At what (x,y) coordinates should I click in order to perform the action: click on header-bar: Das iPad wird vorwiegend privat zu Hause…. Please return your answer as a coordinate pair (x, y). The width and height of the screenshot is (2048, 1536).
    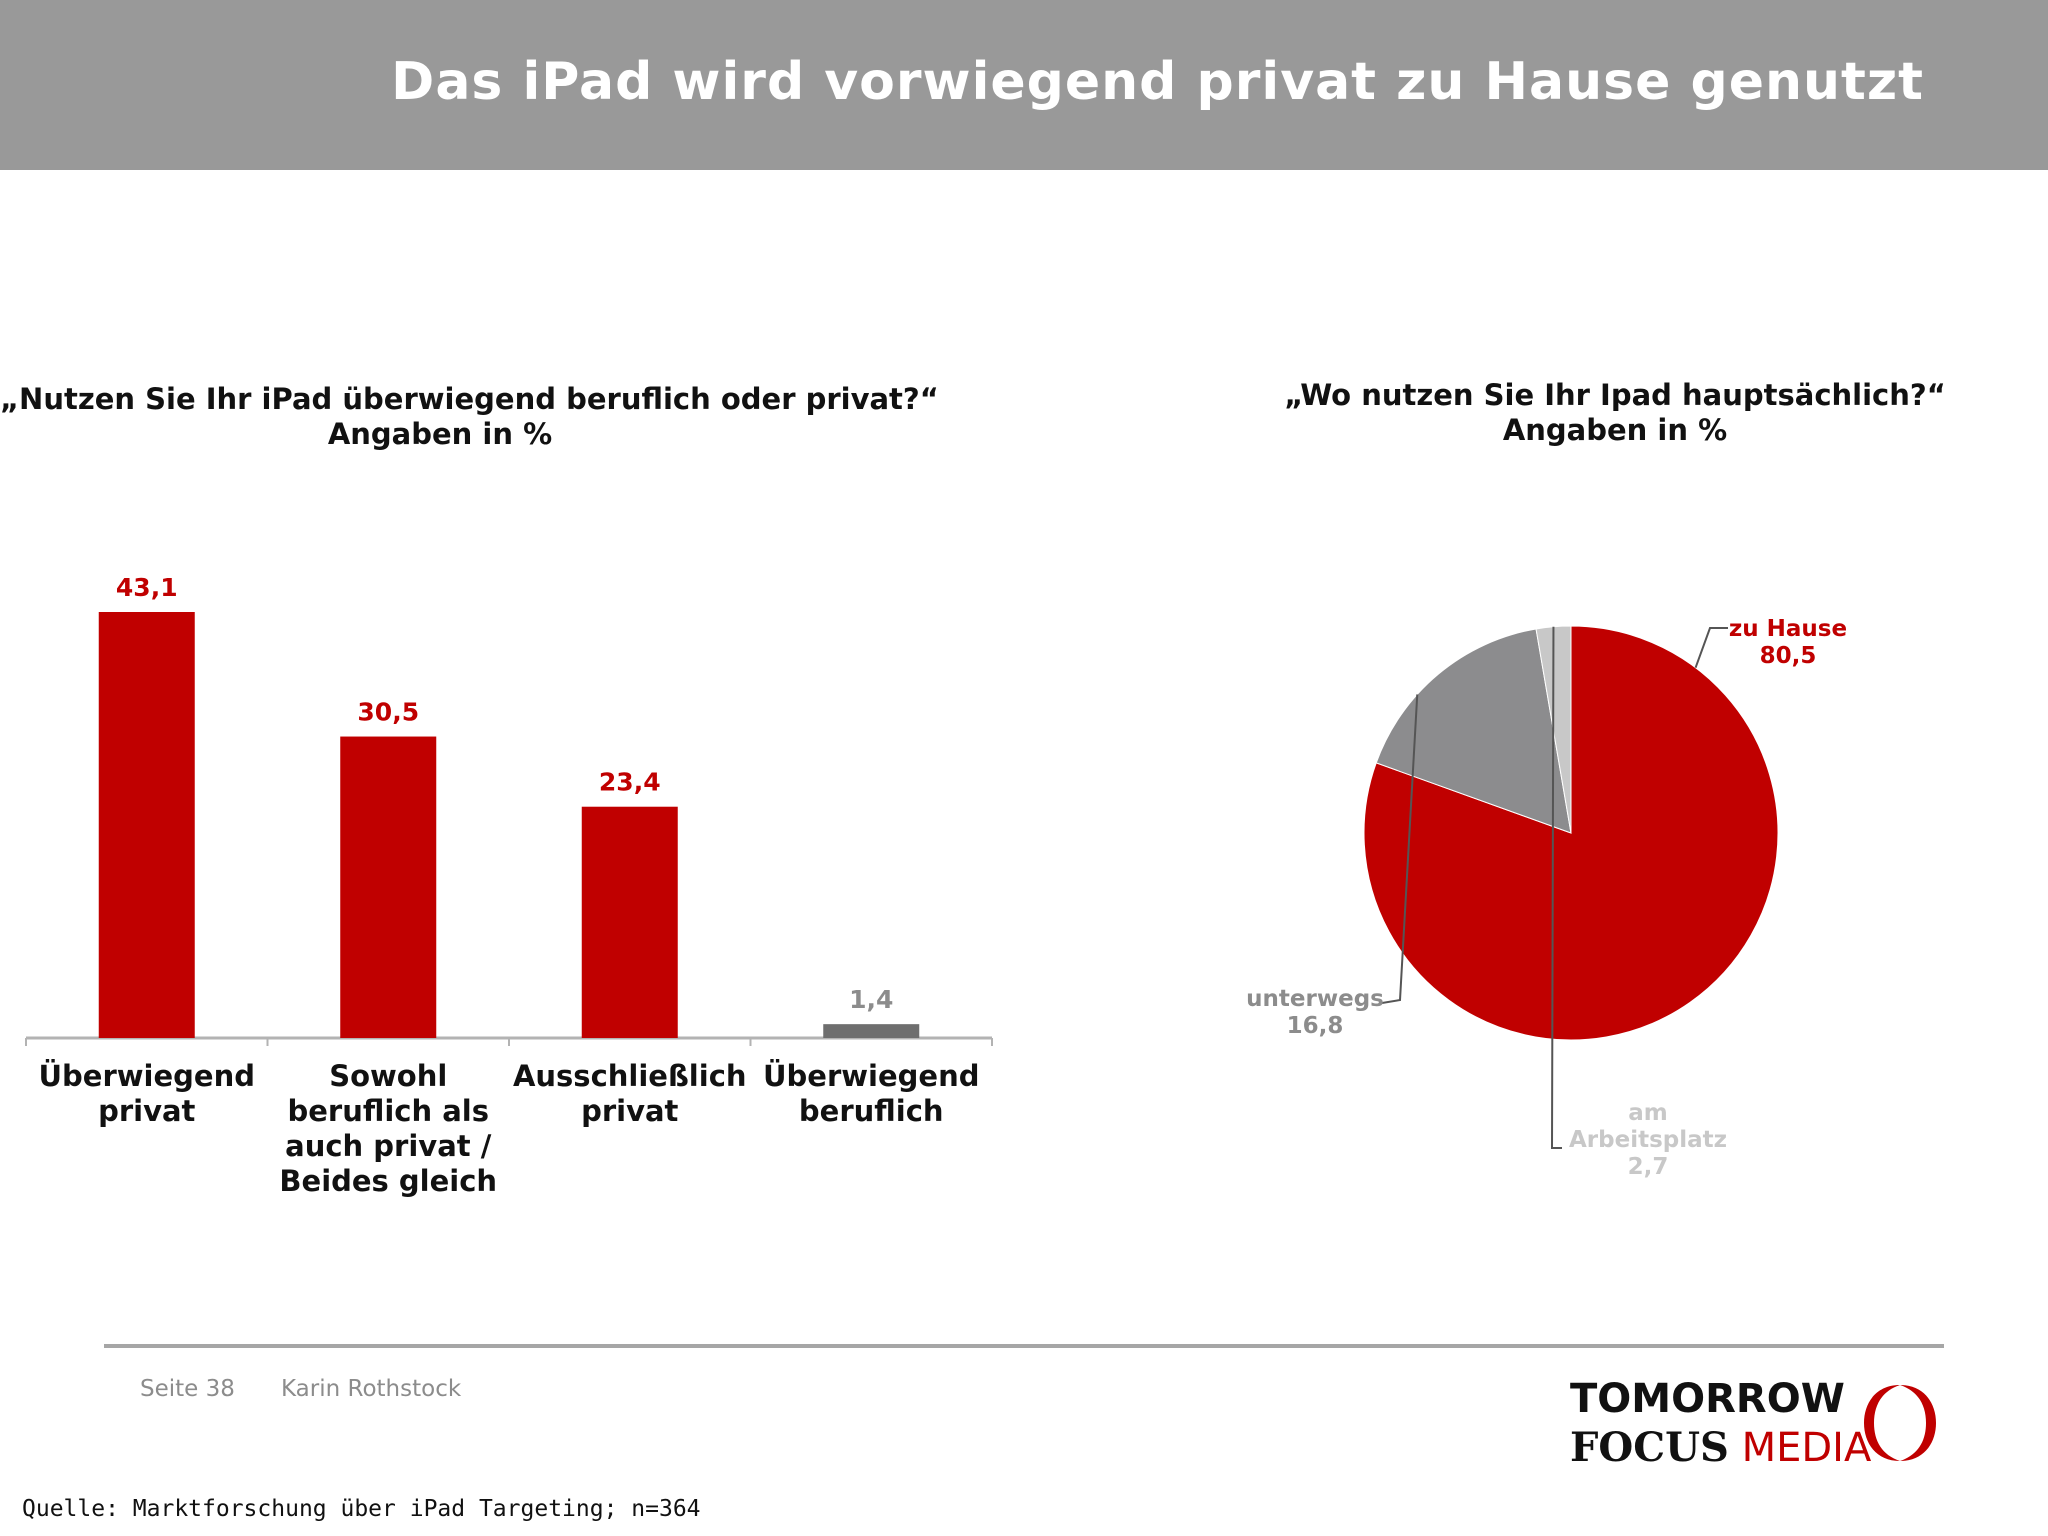
    Looking at the image, I should click on (1024, 85).